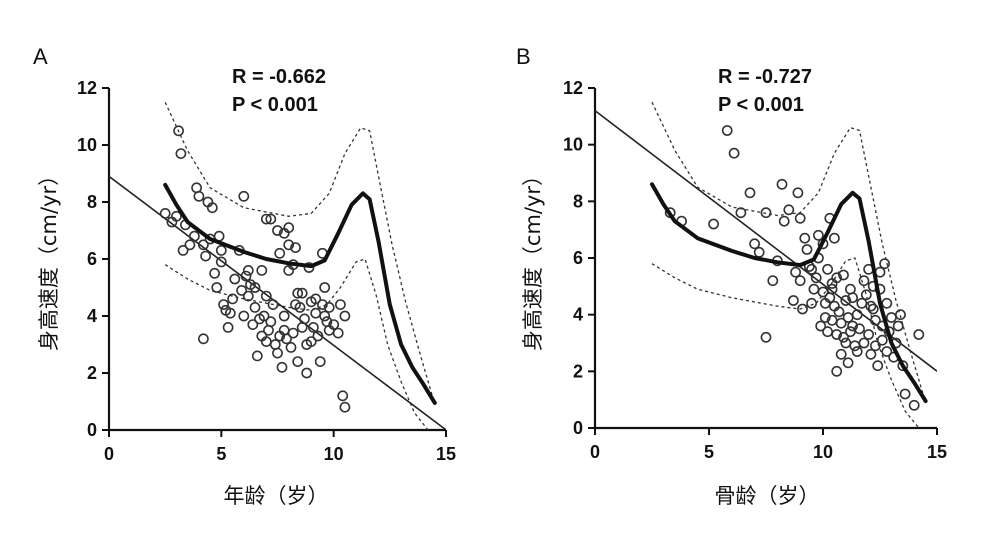  Describe the element at coordinates (578, 258) in the screenshot. I see `y-tick-label-b: 6` at that location.